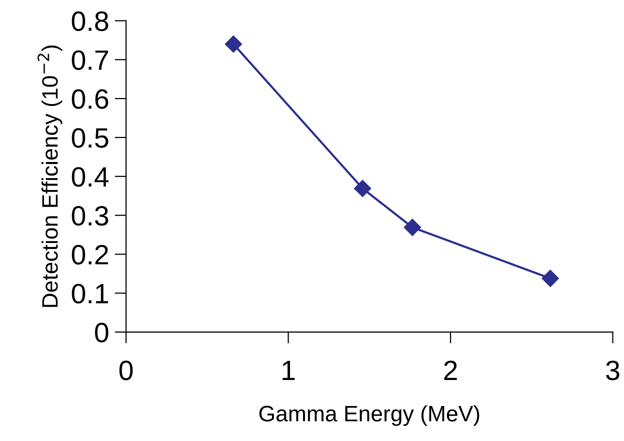 The width and height of the screenshot is (624, 441). Describe the element at coordinates (126, 370) in the screenshot. I see `x-tick-label: 0` at that location.